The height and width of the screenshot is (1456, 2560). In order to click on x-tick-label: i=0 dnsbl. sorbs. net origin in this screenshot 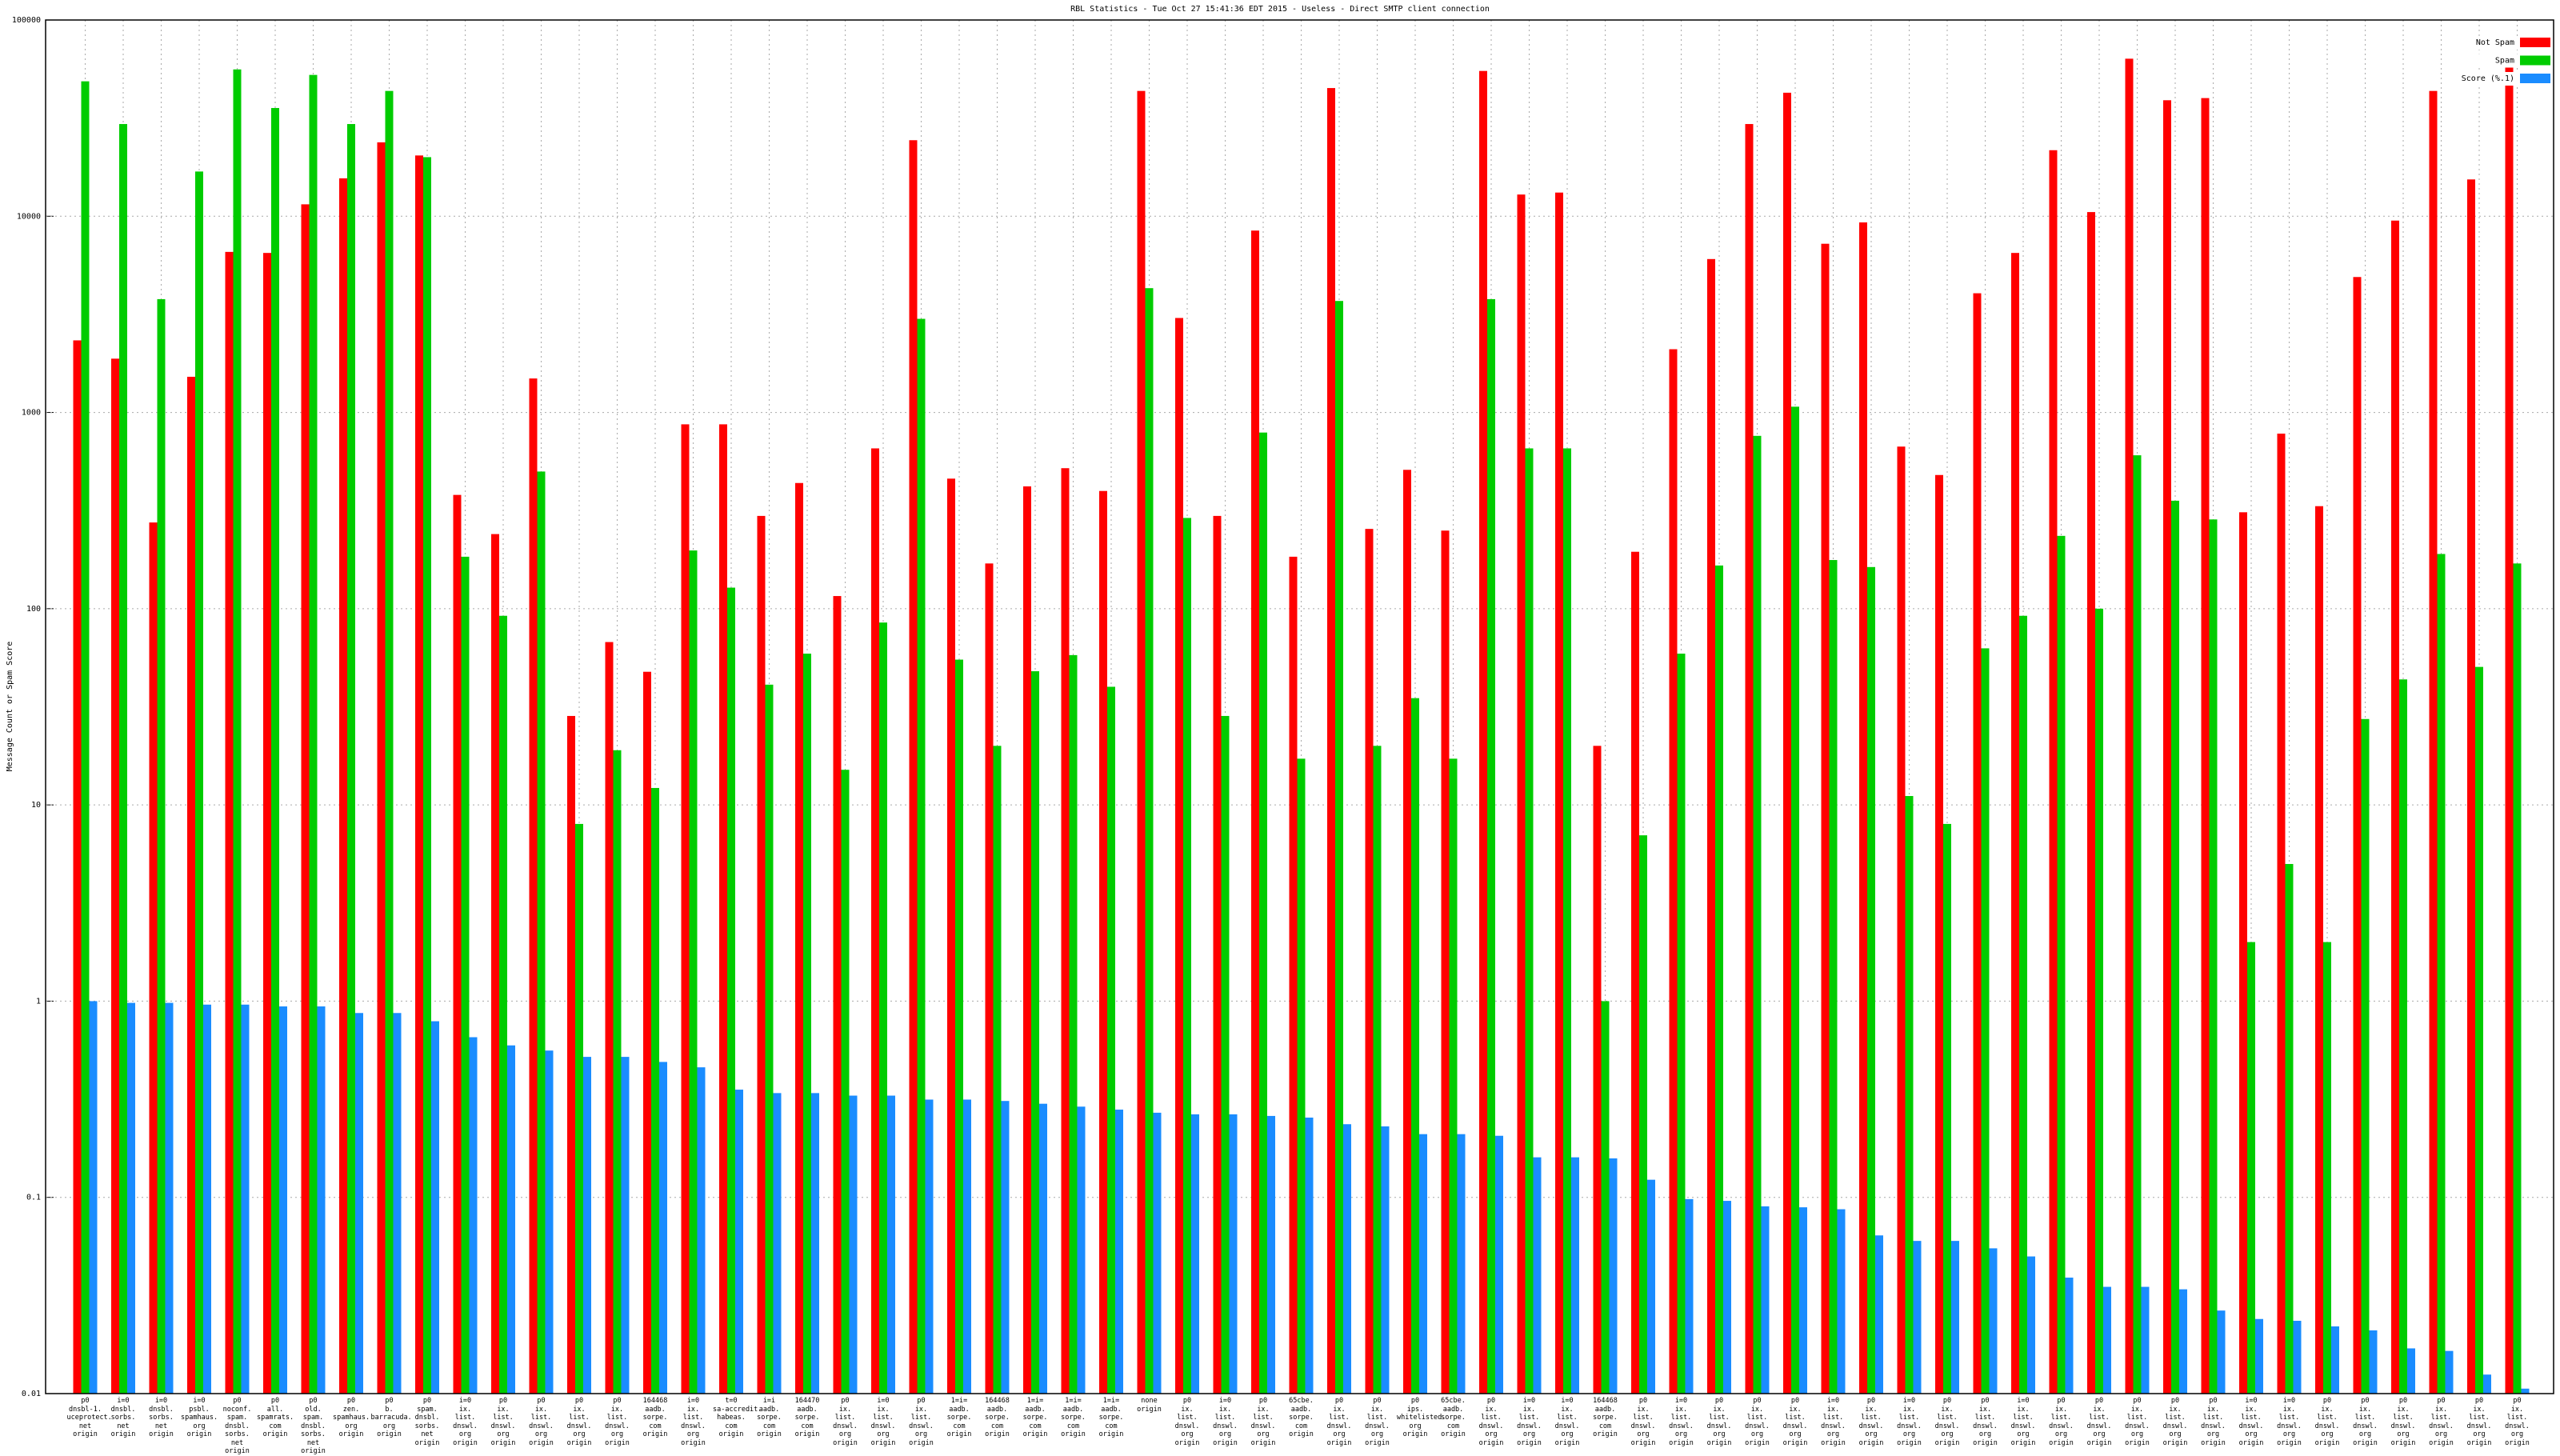, I will do `click(123, 1417)`.